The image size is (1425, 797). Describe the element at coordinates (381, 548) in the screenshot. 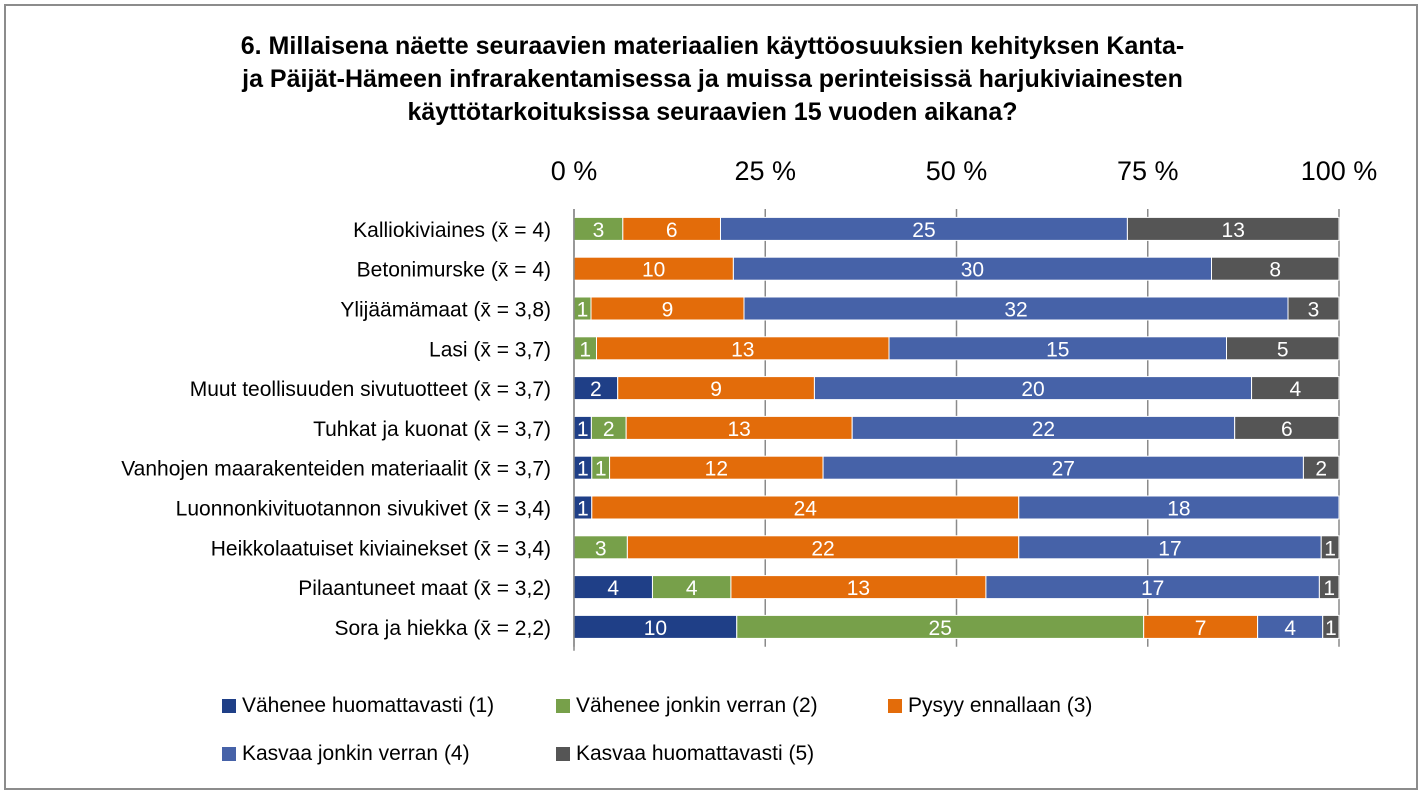

I see `category-label: Heikkolaatuiset kiviainekset (x̄ = 3,4)` at that location.